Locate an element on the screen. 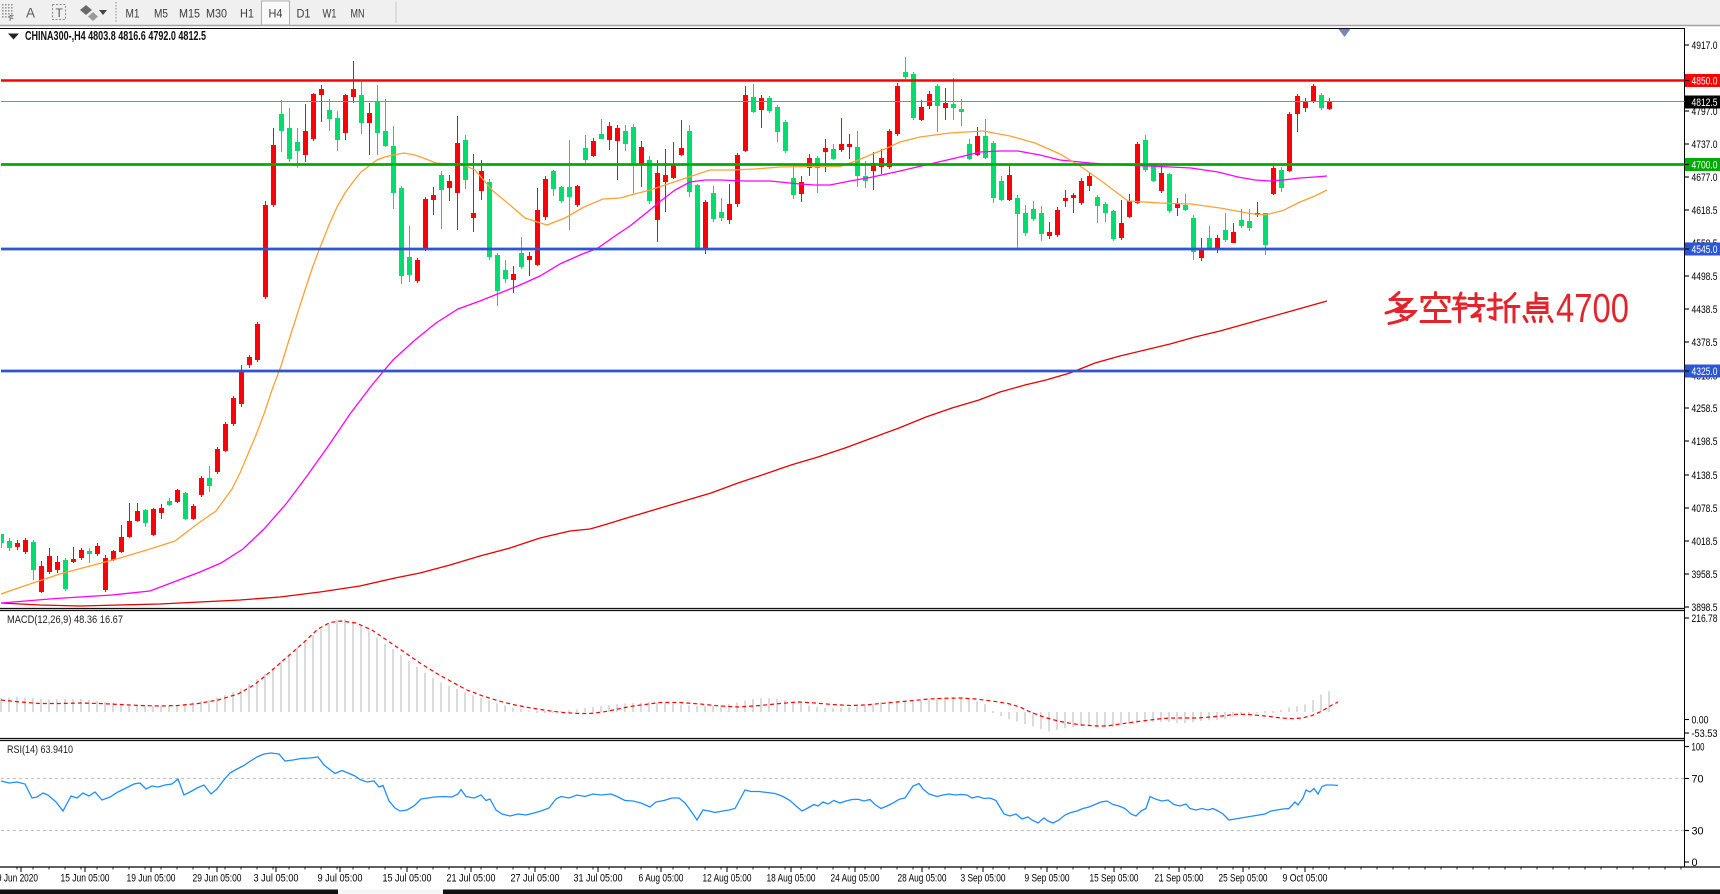 Image resolution: width=1720 pixels, height=894 pixels. svg-text: 28 Aug 05:00 is located at coordinates (922, 879).